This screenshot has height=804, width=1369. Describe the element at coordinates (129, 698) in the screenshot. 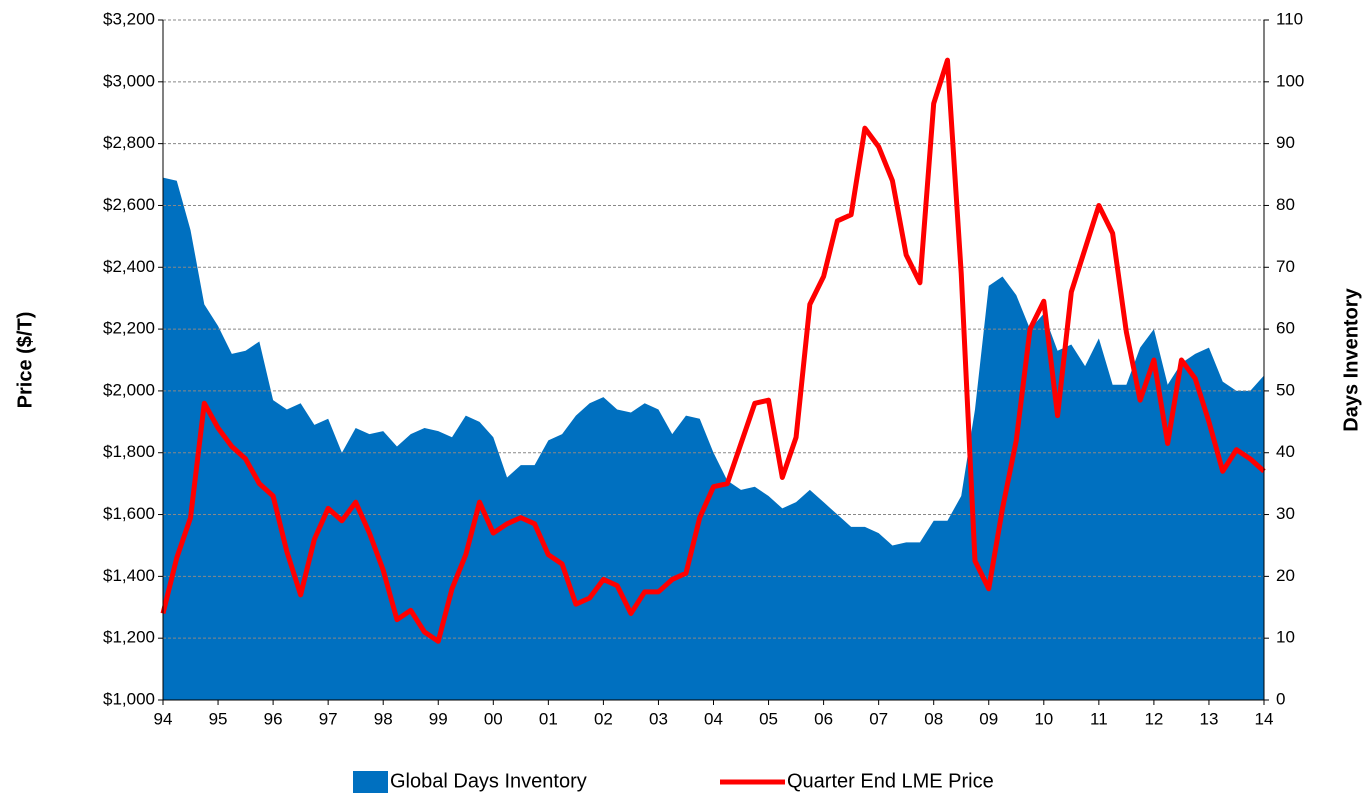

I see `y-tick-label: $1,000` at that location.